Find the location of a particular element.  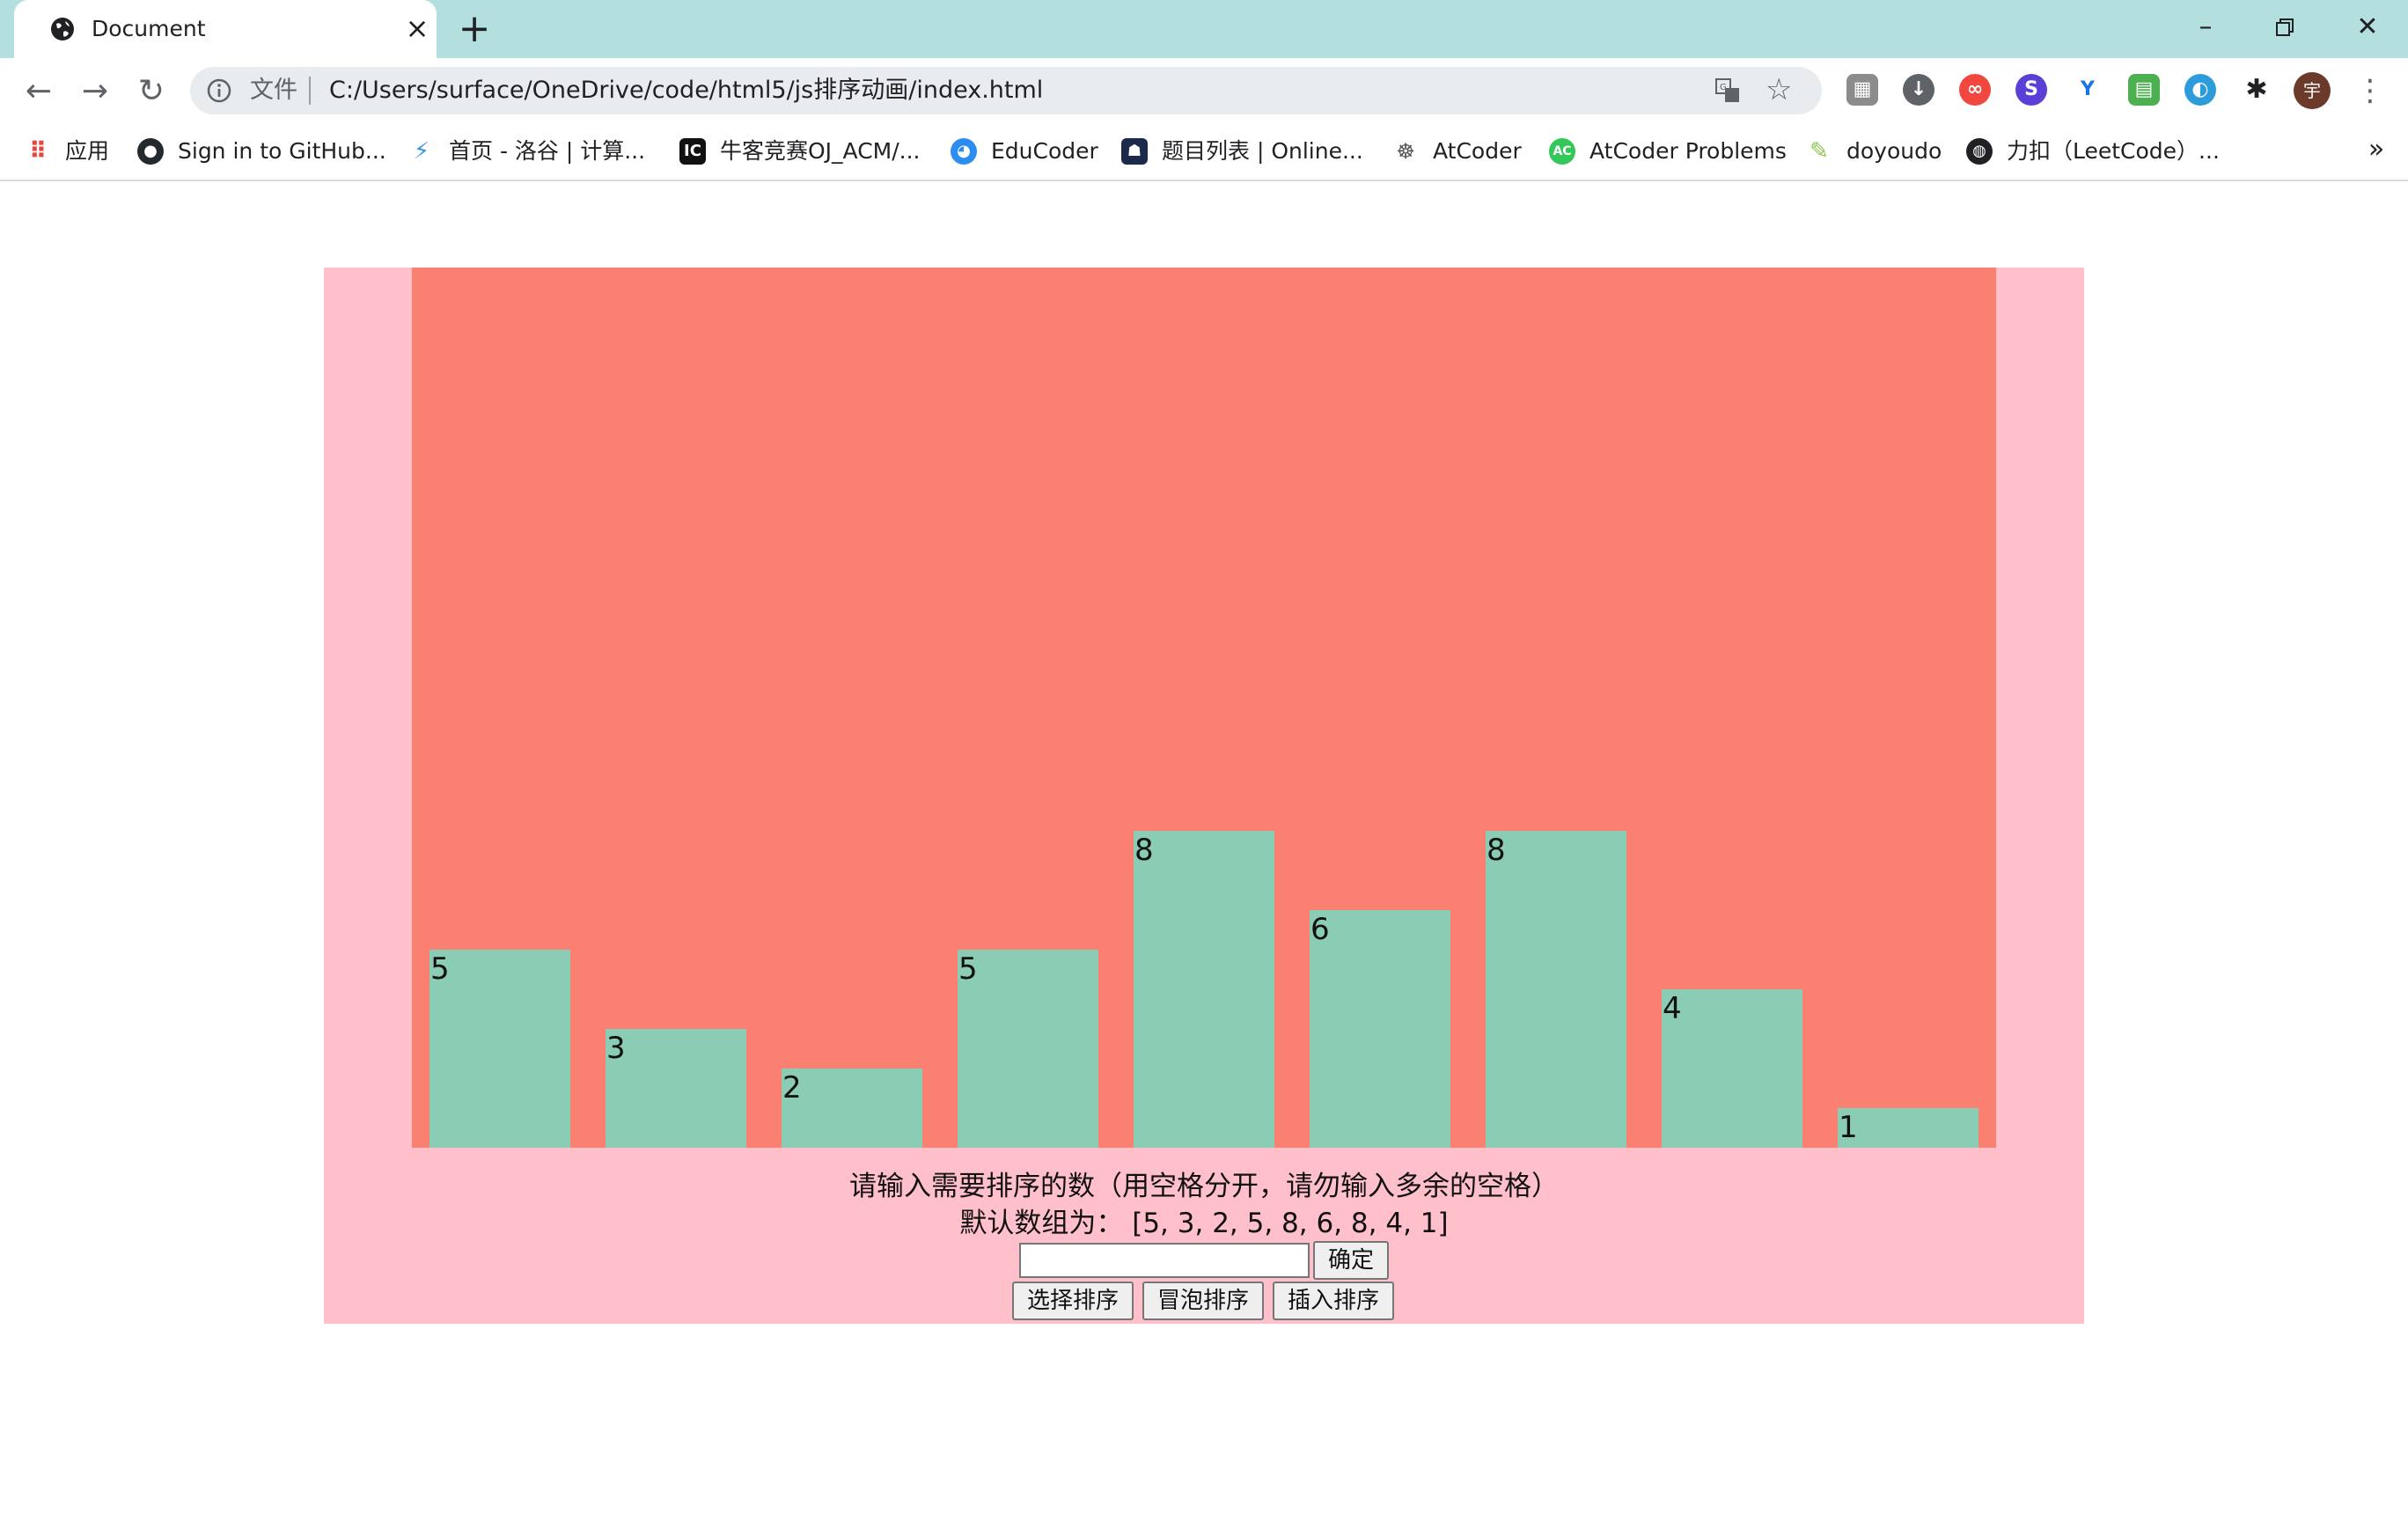

omnibox-divider is located at coordinates (310, 91).